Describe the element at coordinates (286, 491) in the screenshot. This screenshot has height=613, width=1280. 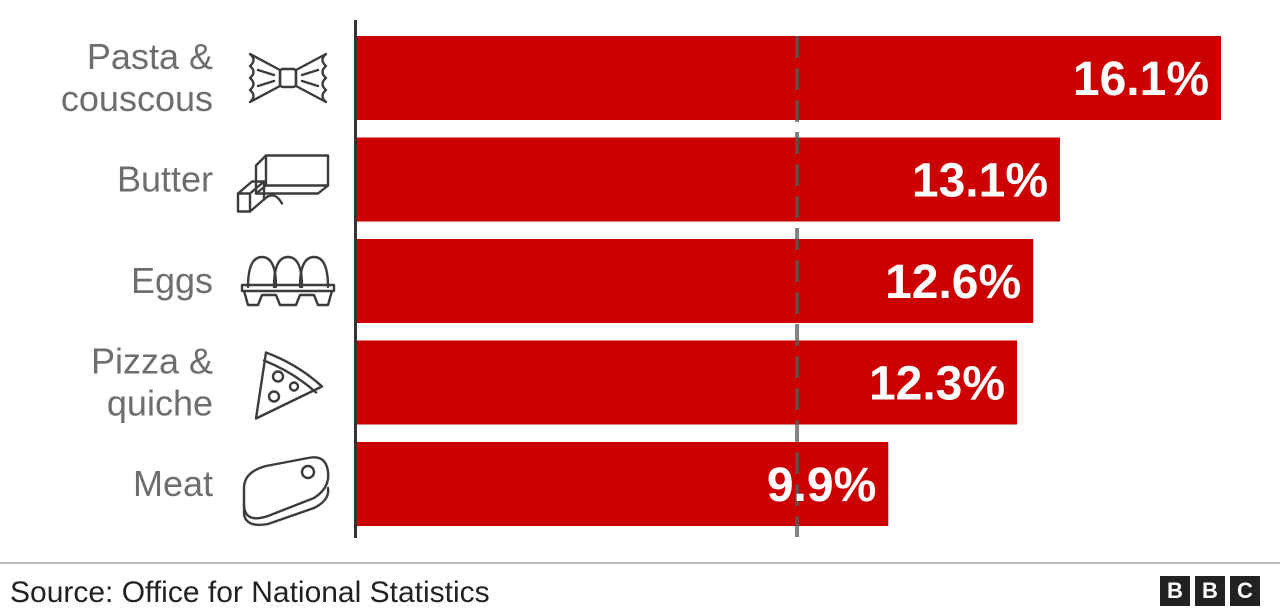
I see `steak-icon` at that location.